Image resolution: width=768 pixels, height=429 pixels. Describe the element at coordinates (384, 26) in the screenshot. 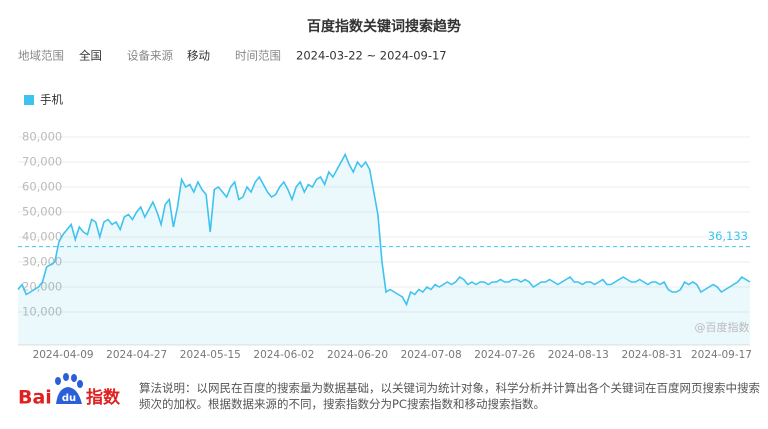

I see `chart-title: 百度指数关键词搜索趋势` at that location.